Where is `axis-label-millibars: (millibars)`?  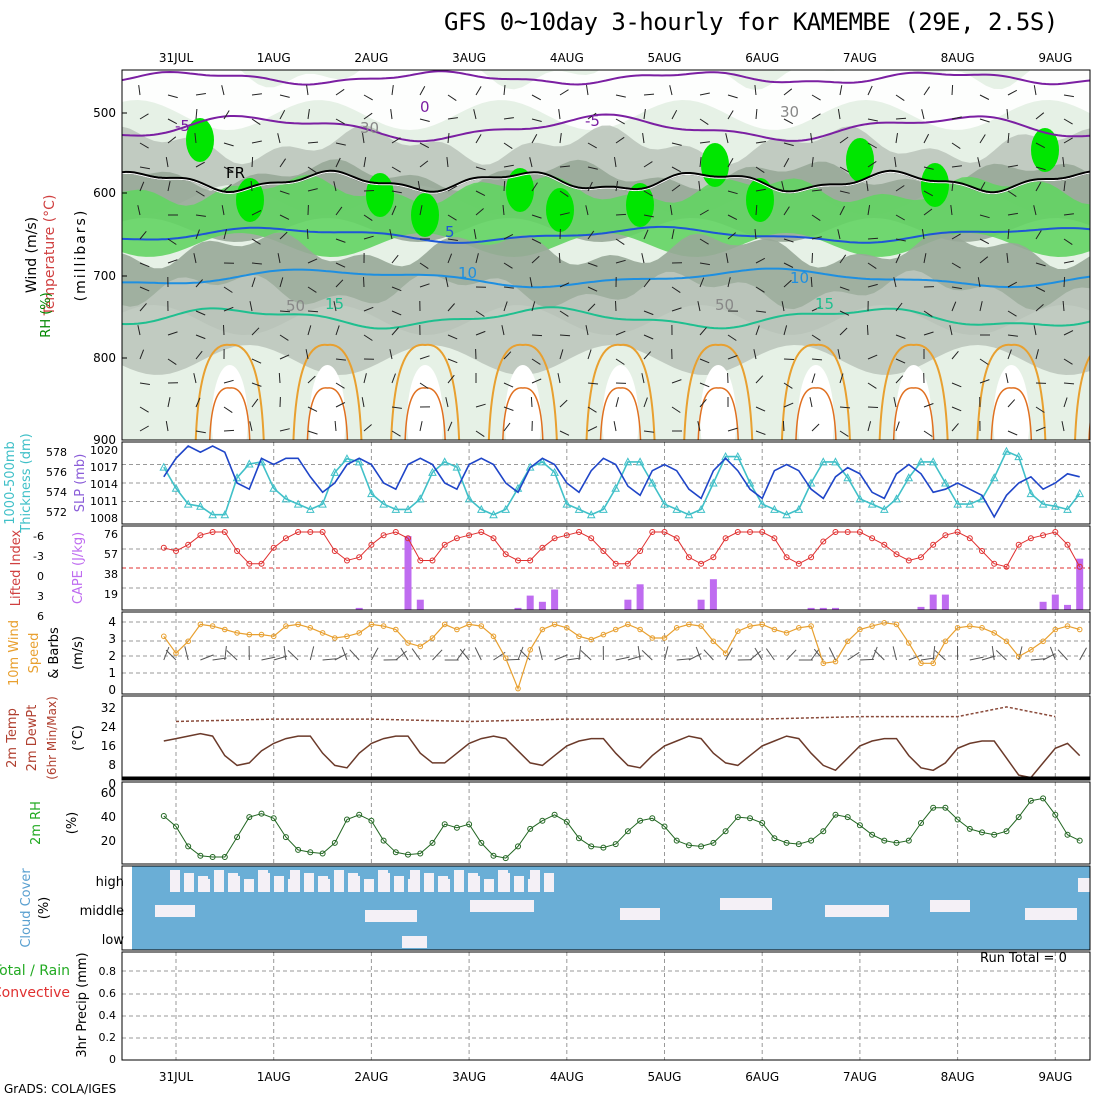
axis-label-millibars: (millibars) is located at coordinates (81, 255).